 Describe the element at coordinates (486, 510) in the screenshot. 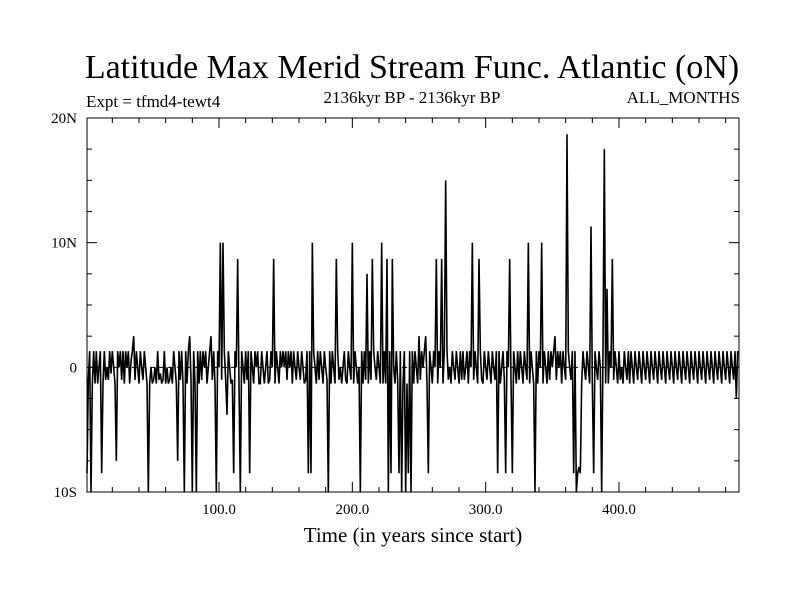

I see `x-tick-label: 300.0` at that location.